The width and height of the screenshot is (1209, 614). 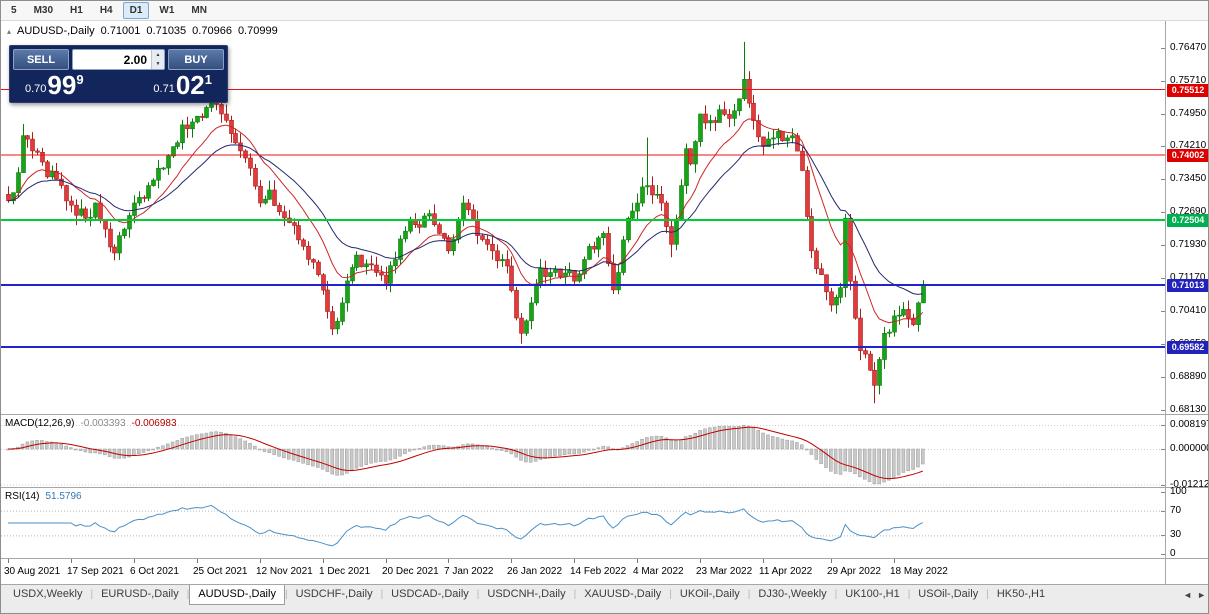 I want to click on rsi-label: RSI(14) 51.5796, so click(x=43, y=496).